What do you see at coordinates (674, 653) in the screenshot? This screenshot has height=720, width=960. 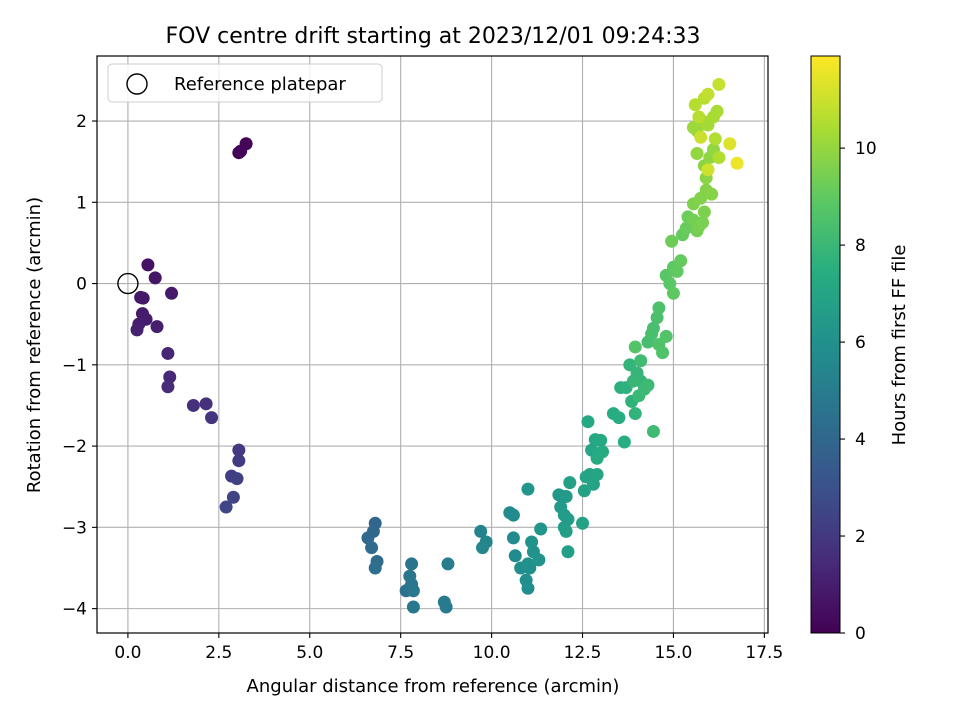 I see `x-tick-label: 15.0` at bounding box center [674, 653].